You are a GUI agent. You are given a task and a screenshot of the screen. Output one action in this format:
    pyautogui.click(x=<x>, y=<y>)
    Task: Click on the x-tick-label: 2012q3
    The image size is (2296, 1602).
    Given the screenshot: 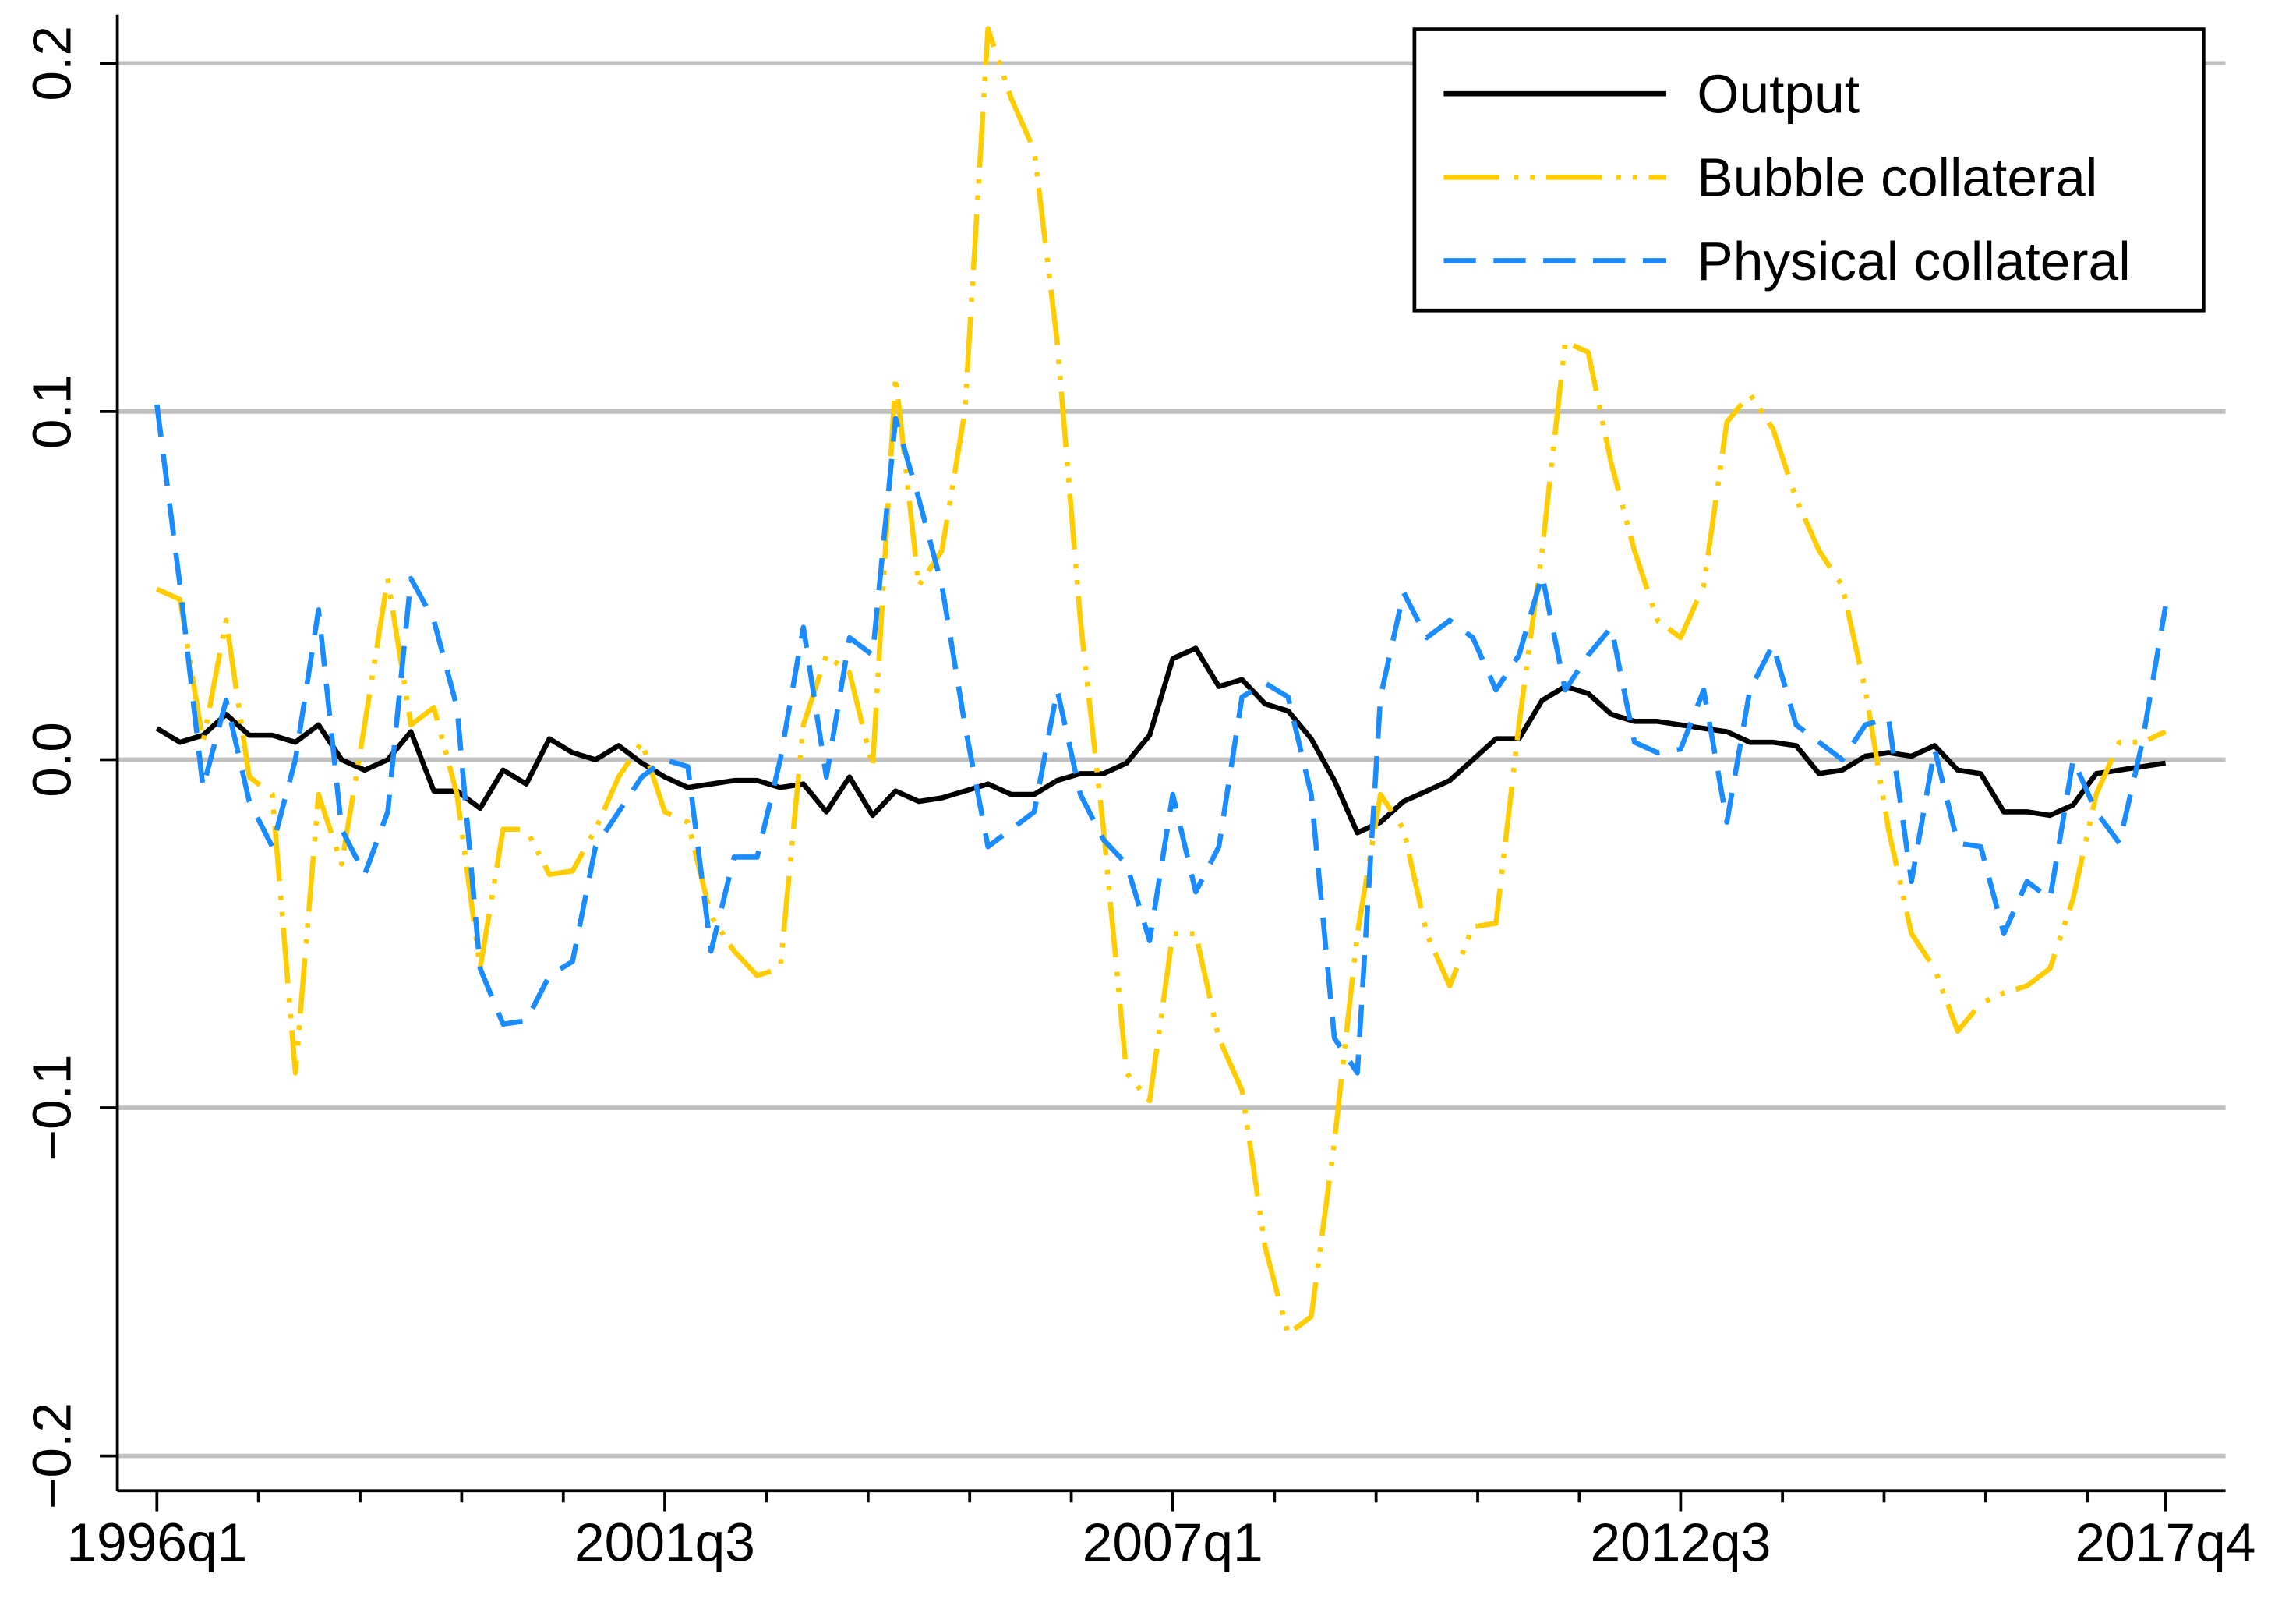 What is the action you would take?
    pyautogui.click(x=1680, y=1542)
    